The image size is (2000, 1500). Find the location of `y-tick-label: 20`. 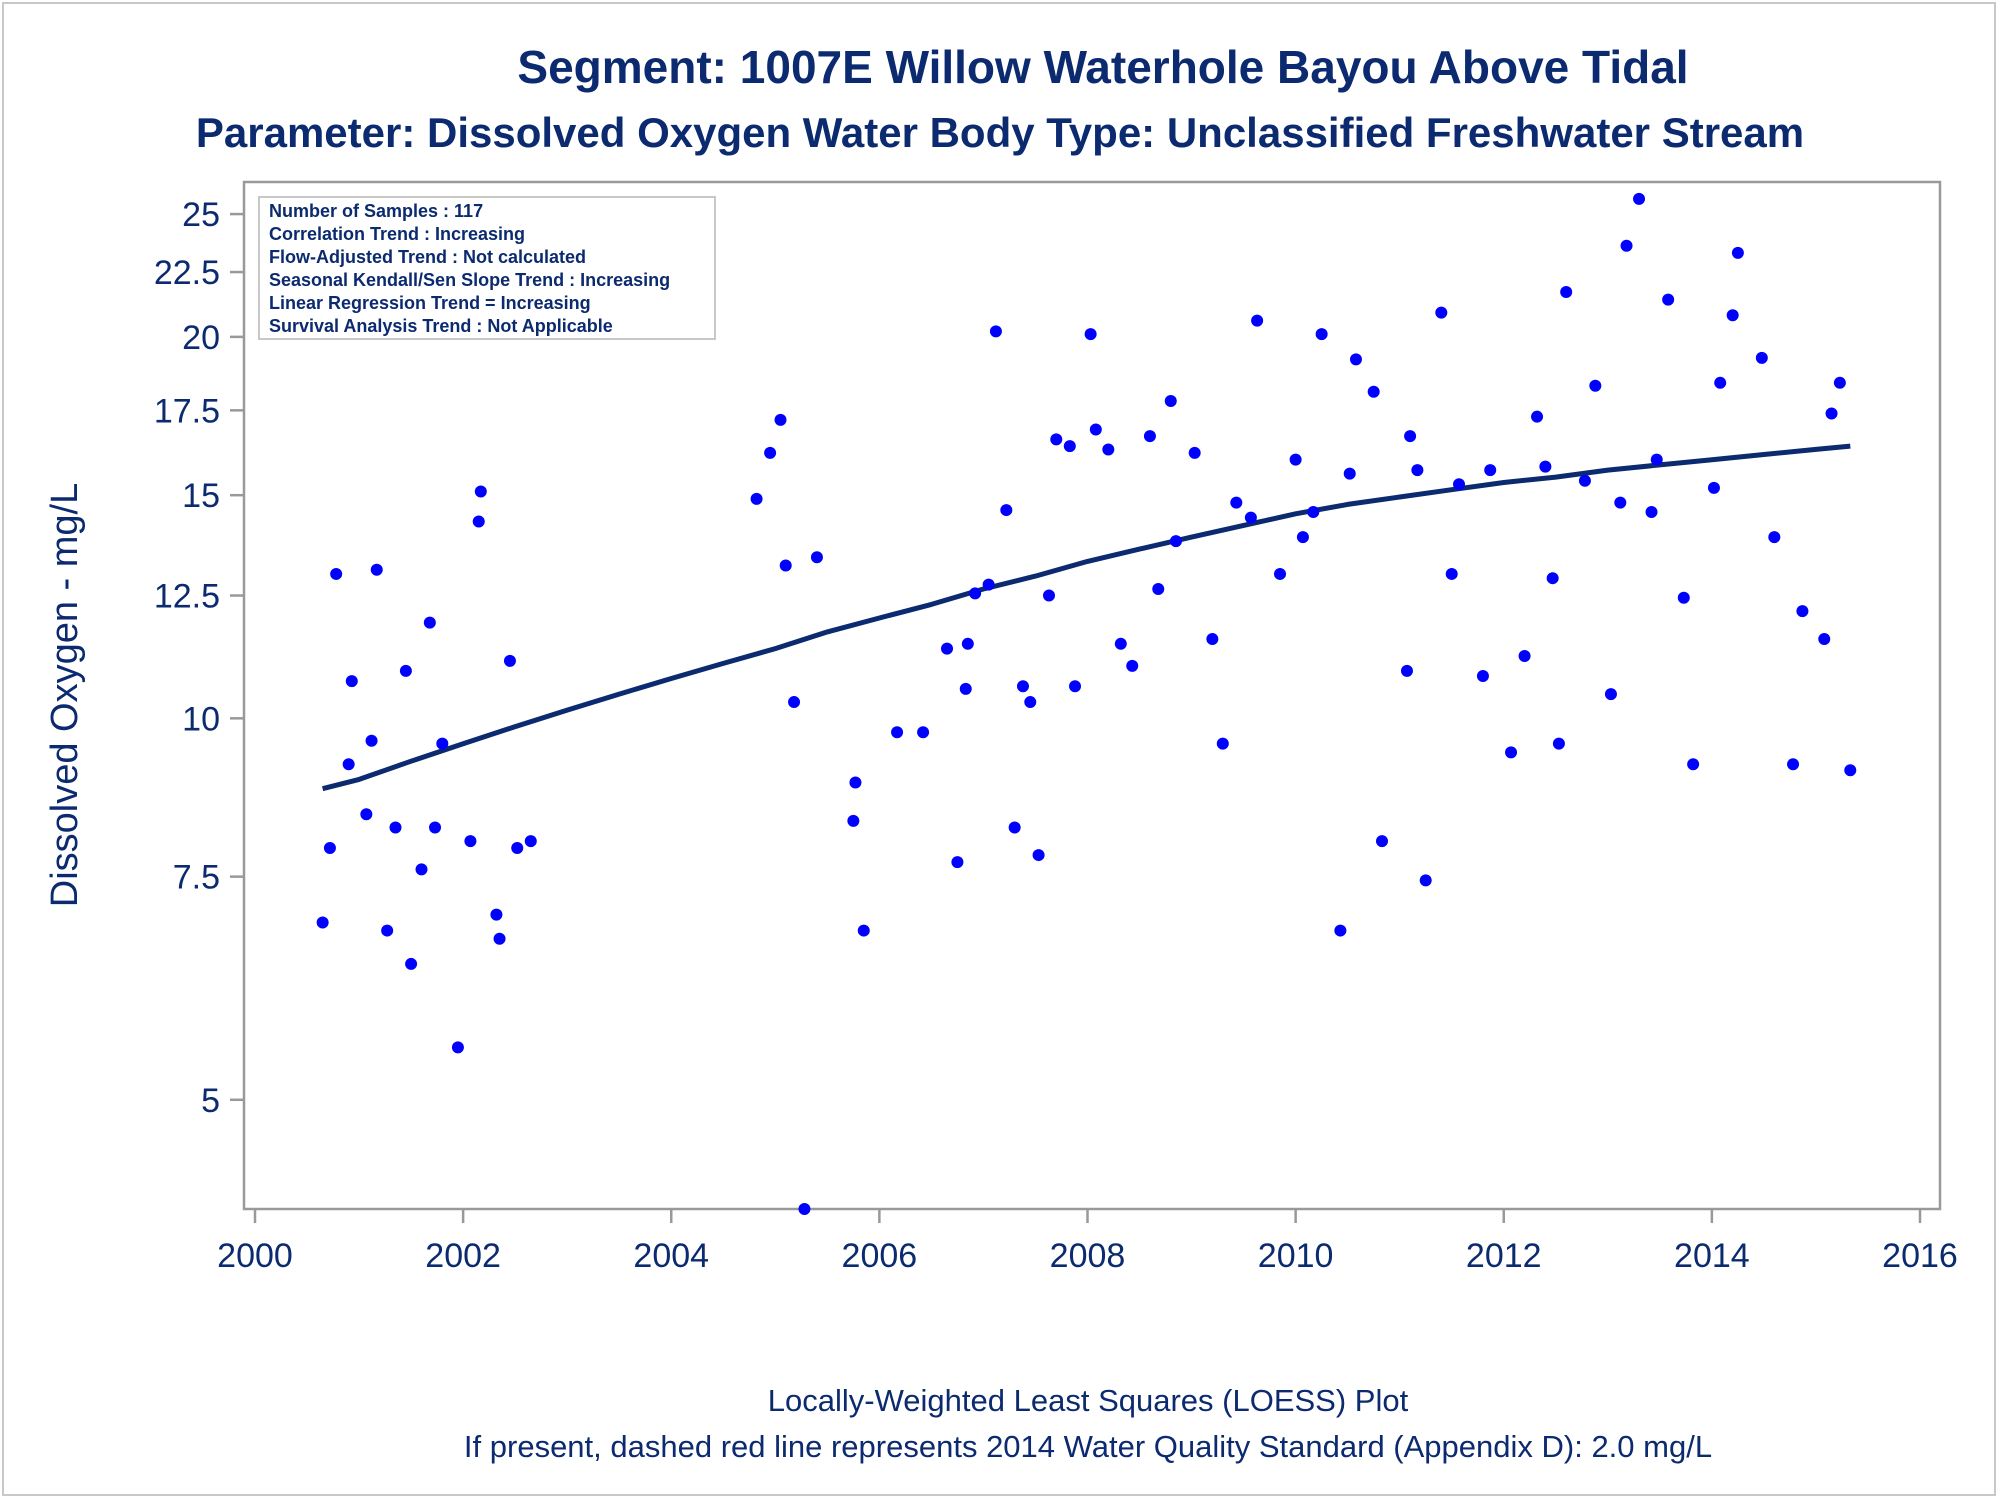

y-tick-label: 20 is located at coordinates (201, 338).